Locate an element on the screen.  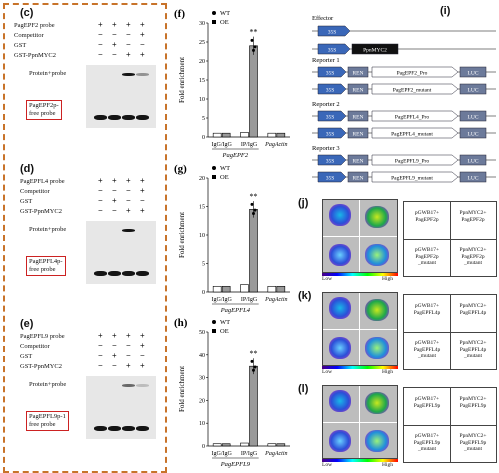
legend-marker-square is located at coordinates (214, 331).